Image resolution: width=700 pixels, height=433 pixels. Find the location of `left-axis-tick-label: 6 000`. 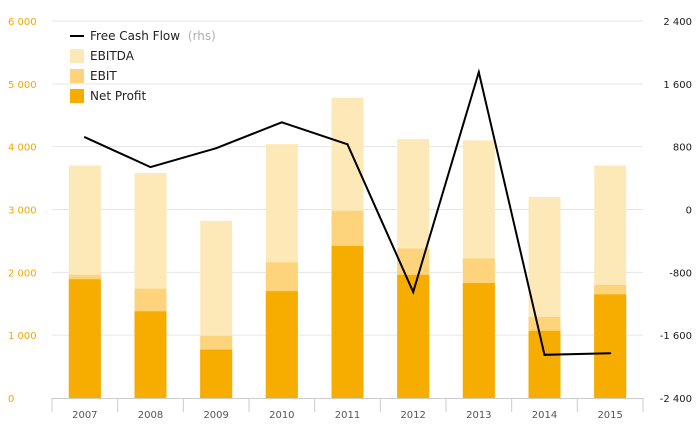

left-axis-tick-label: 6 000 is located at coordinates (22, 22).